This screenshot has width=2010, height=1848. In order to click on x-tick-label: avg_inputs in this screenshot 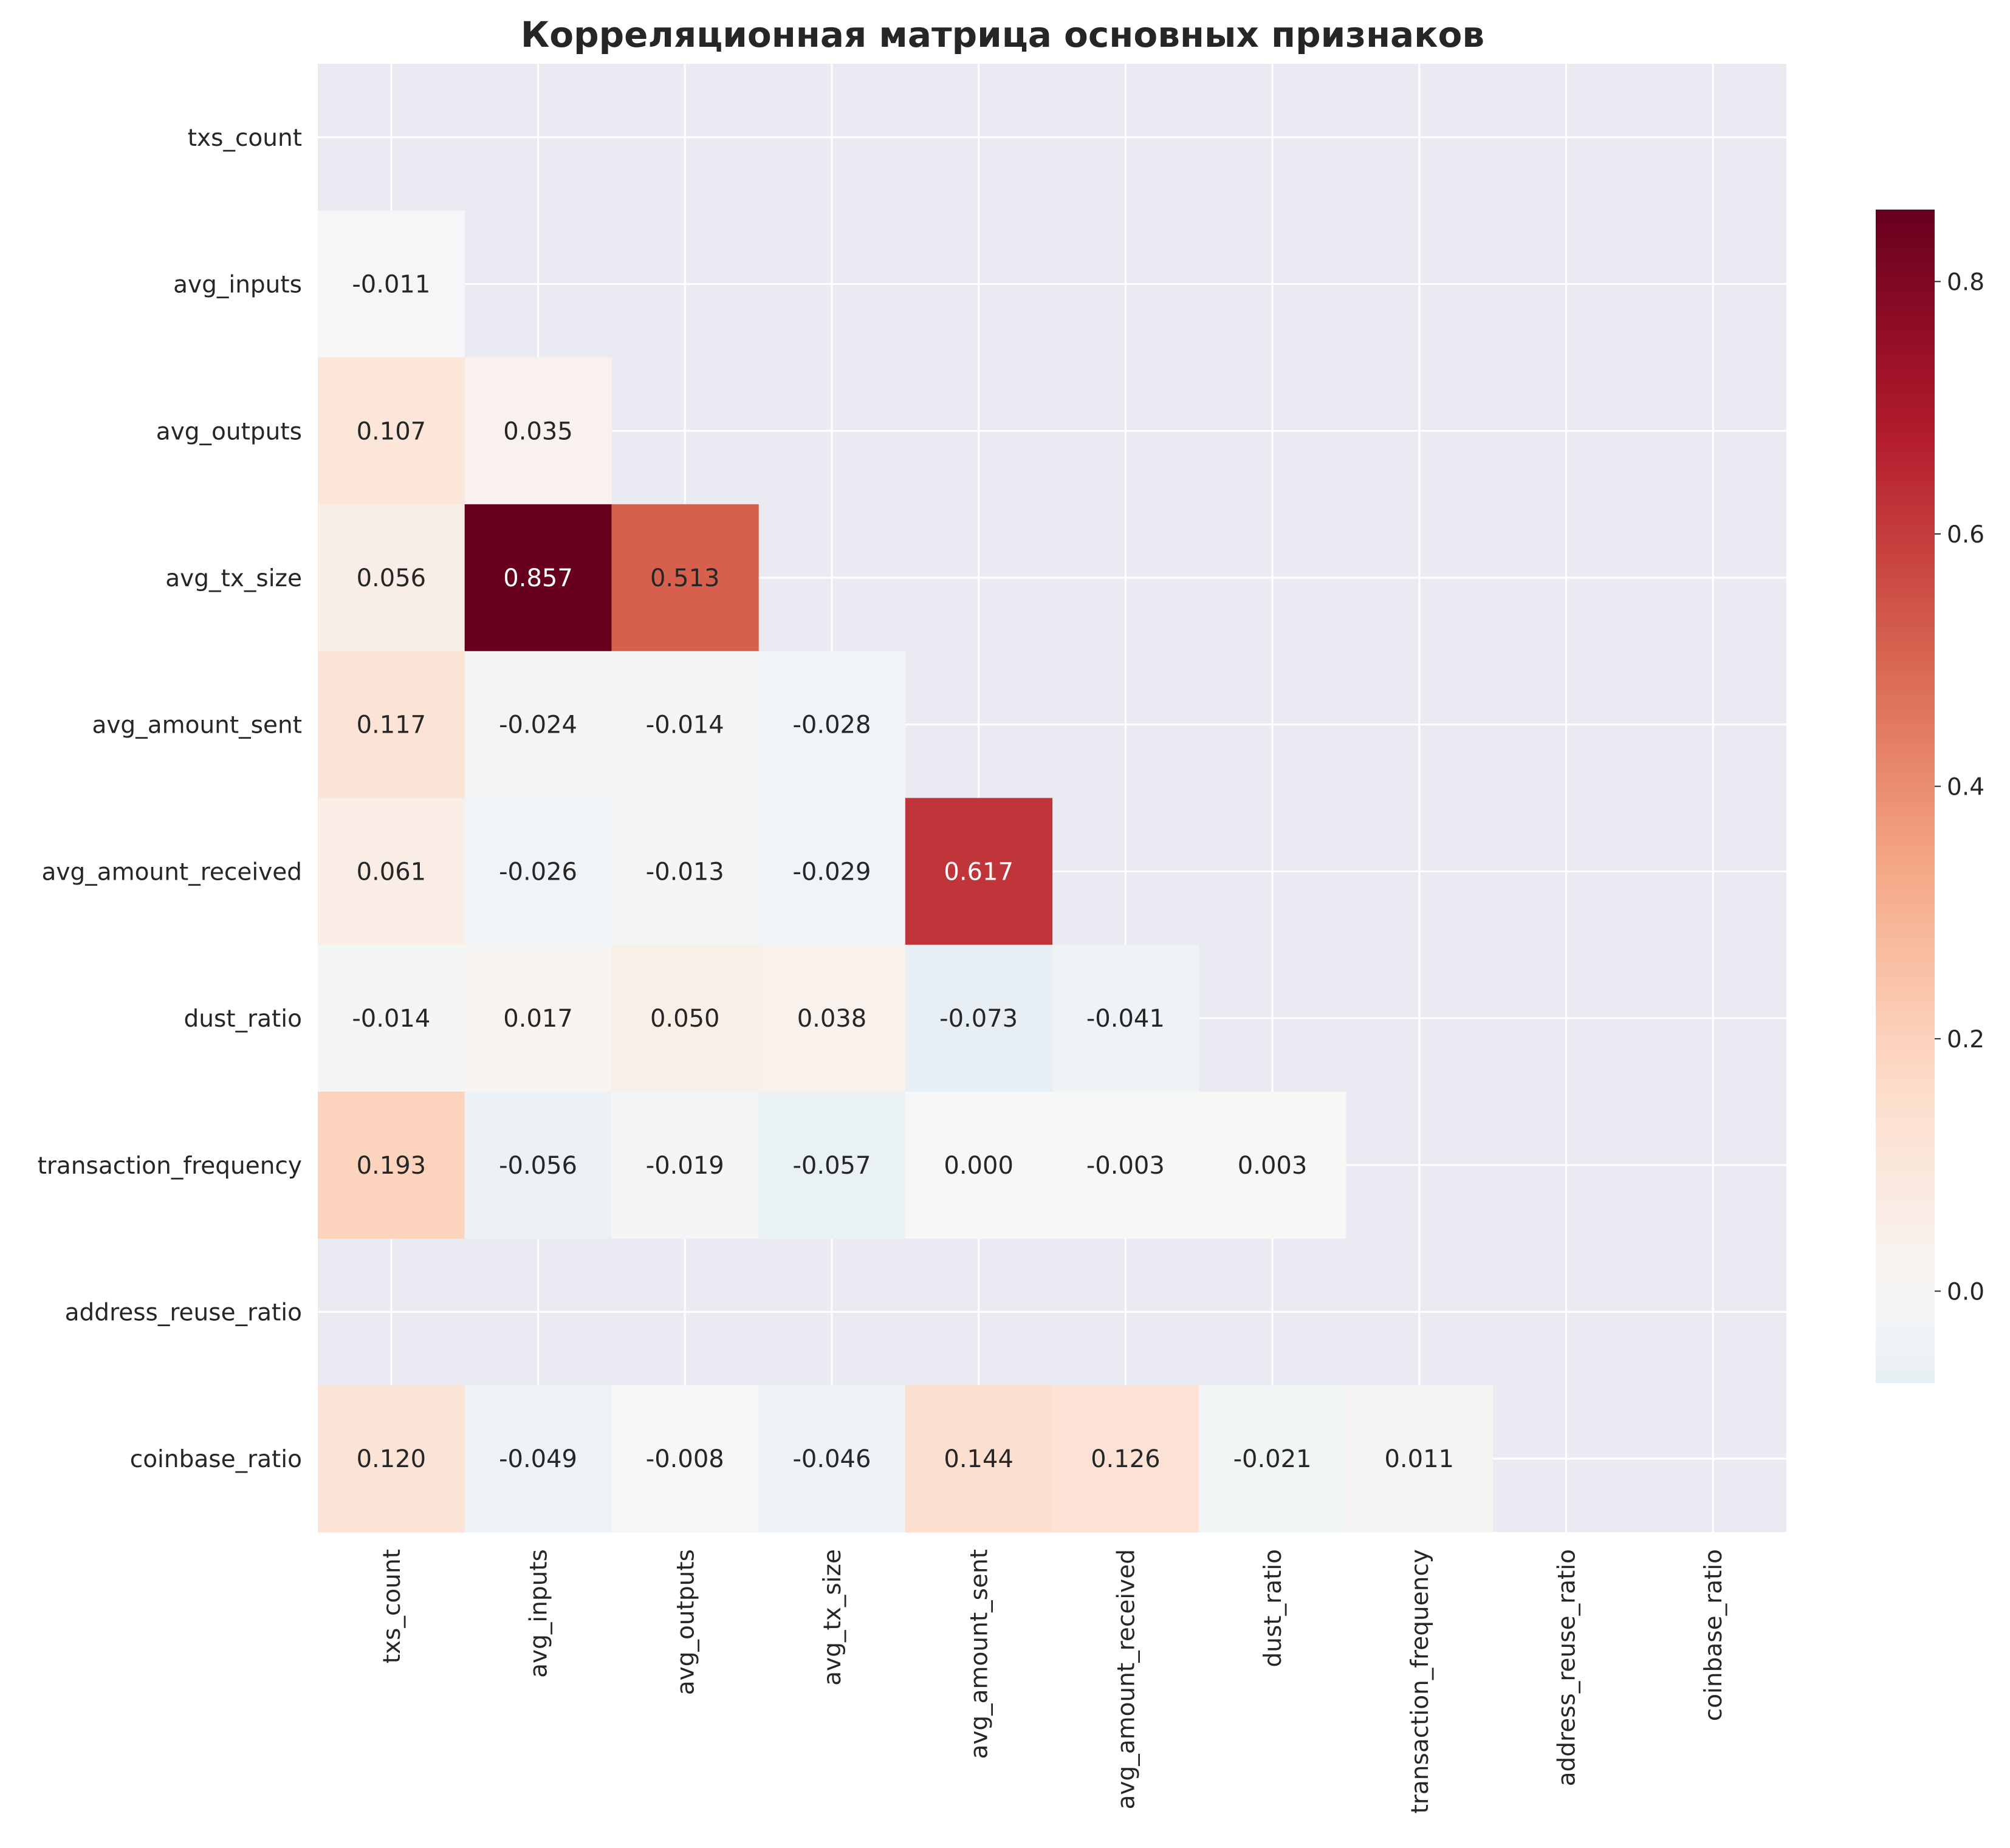, I will do `click(539, 1613)`.